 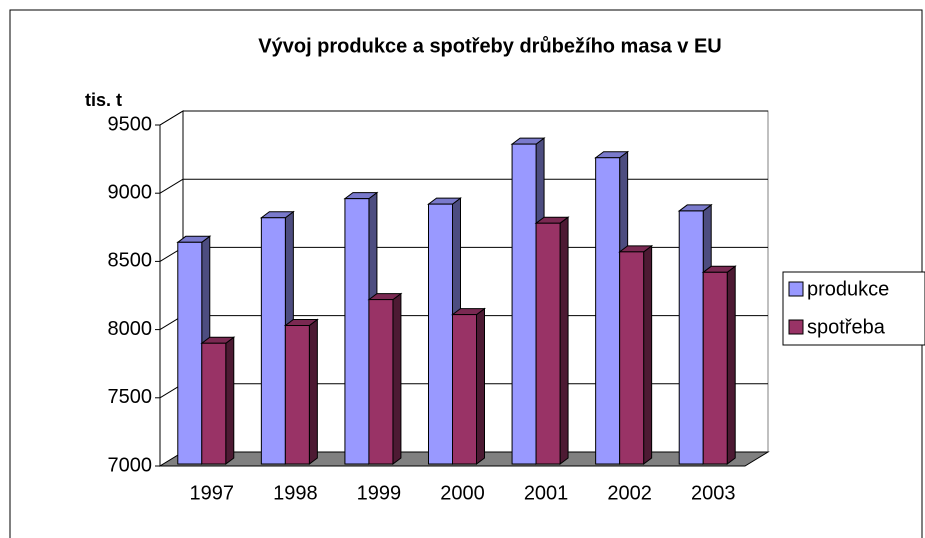 What do you see at coordinates (130, 124) in the screenshot?
I see `y-tick-label: 9500` at bounding box center [130, 124].